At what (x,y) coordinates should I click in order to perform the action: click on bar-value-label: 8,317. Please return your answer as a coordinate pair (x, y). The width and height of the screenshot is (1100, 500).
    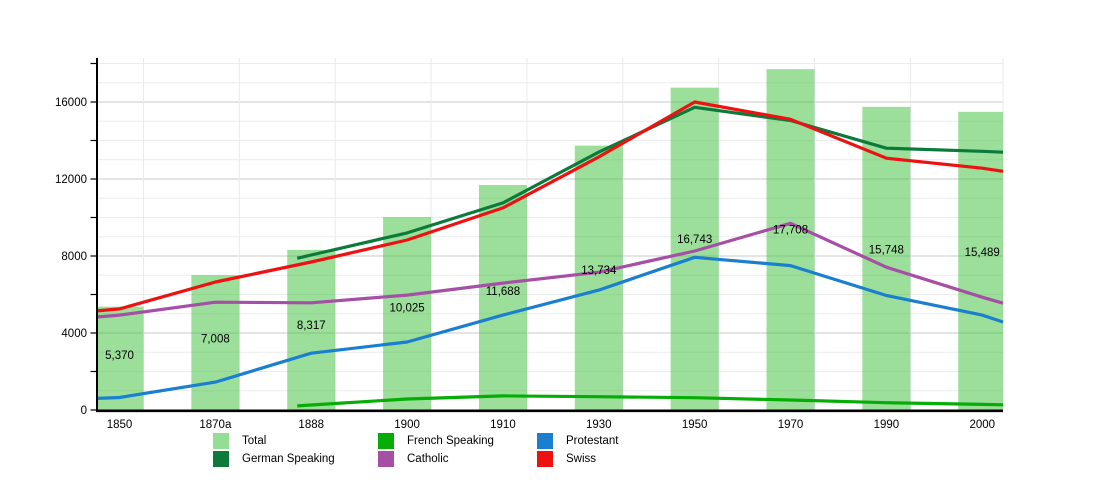
    Looking at the image, I should click on (311, 326).